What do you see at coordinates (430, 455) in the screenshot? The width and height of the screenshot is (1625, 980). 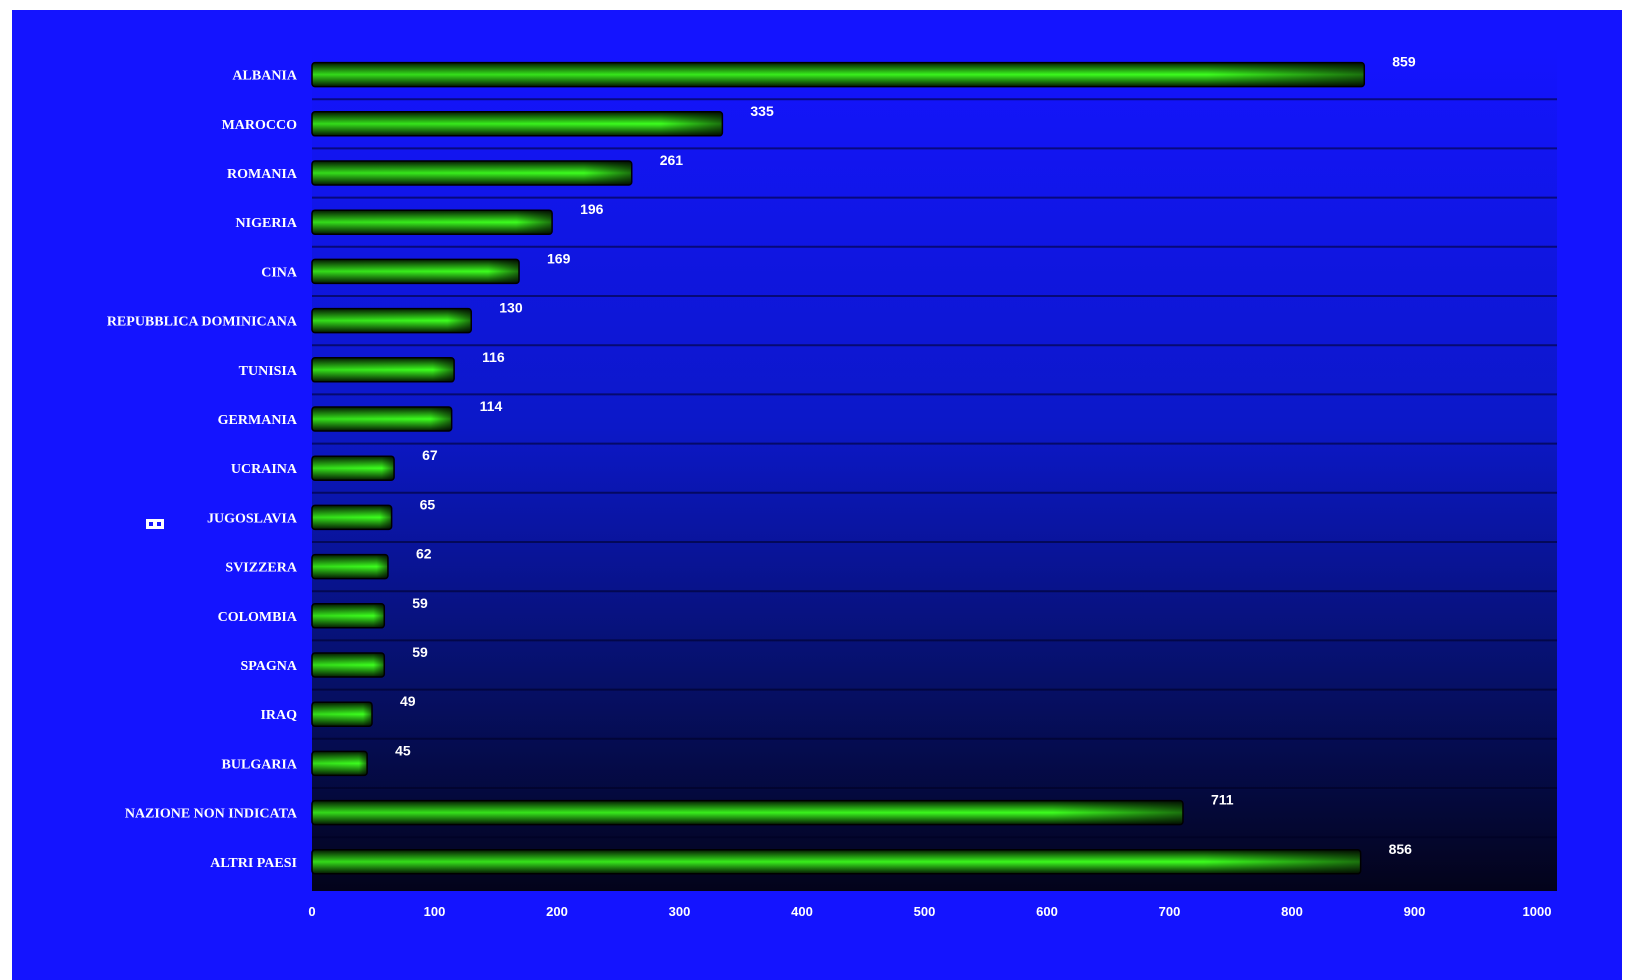 I see `value-label-ucraina: 67` at bounding box center [430, 455].